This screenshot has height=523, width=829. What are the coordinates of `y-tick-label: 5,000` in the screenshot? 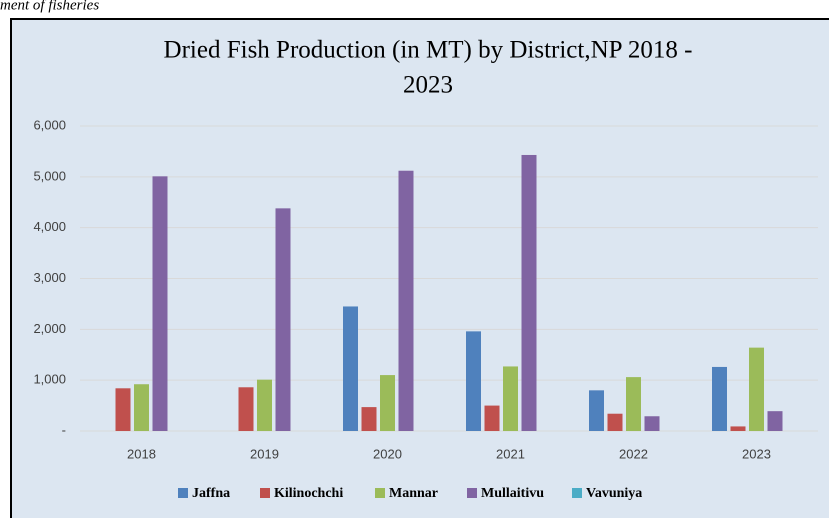 It's located at (49, 175).